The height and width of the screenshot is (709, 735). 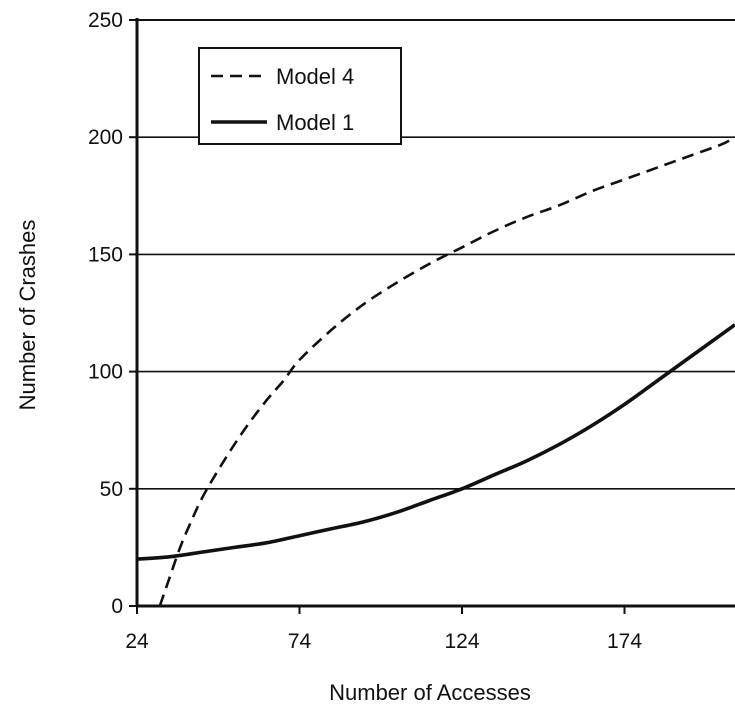 I want to click on y-tick-label: 100, so click(x=105, y=372).